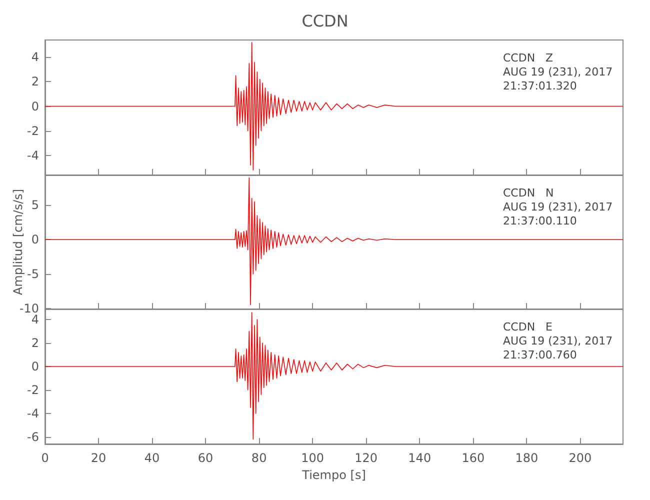  Describe the element at coordinates (420, 458) in the screenshot. I see `x-tick-label: 140` at that location.